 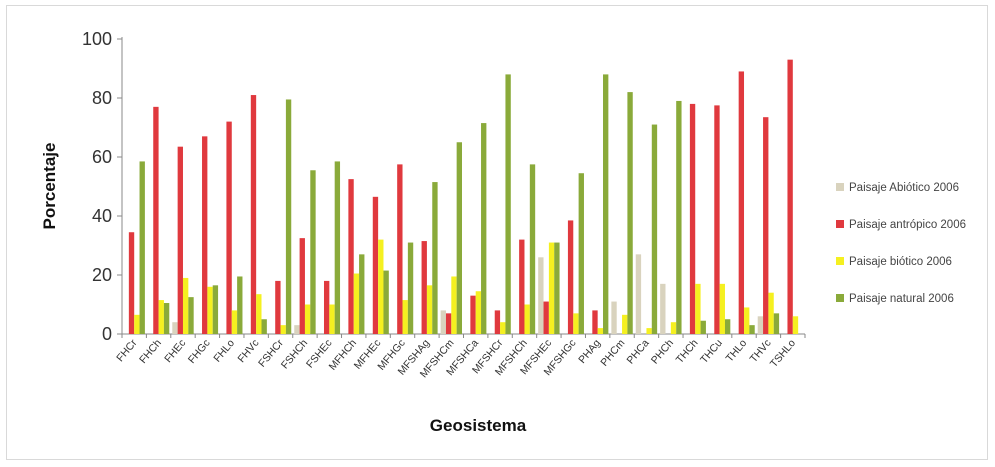 What do you see at coordinates (102, 98) in the screenshot?
I see `y-tick-label: 80` at bounding box center [102, 98].